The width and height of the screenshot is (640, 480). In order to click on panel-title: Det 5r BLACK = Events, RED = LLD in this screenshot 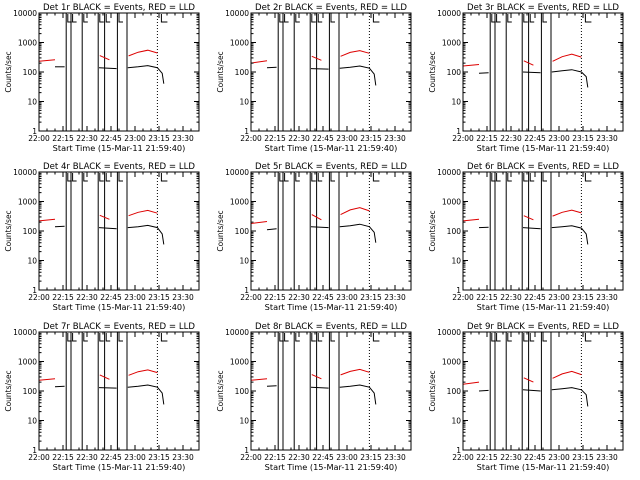, I will do `click(331, 167)`.